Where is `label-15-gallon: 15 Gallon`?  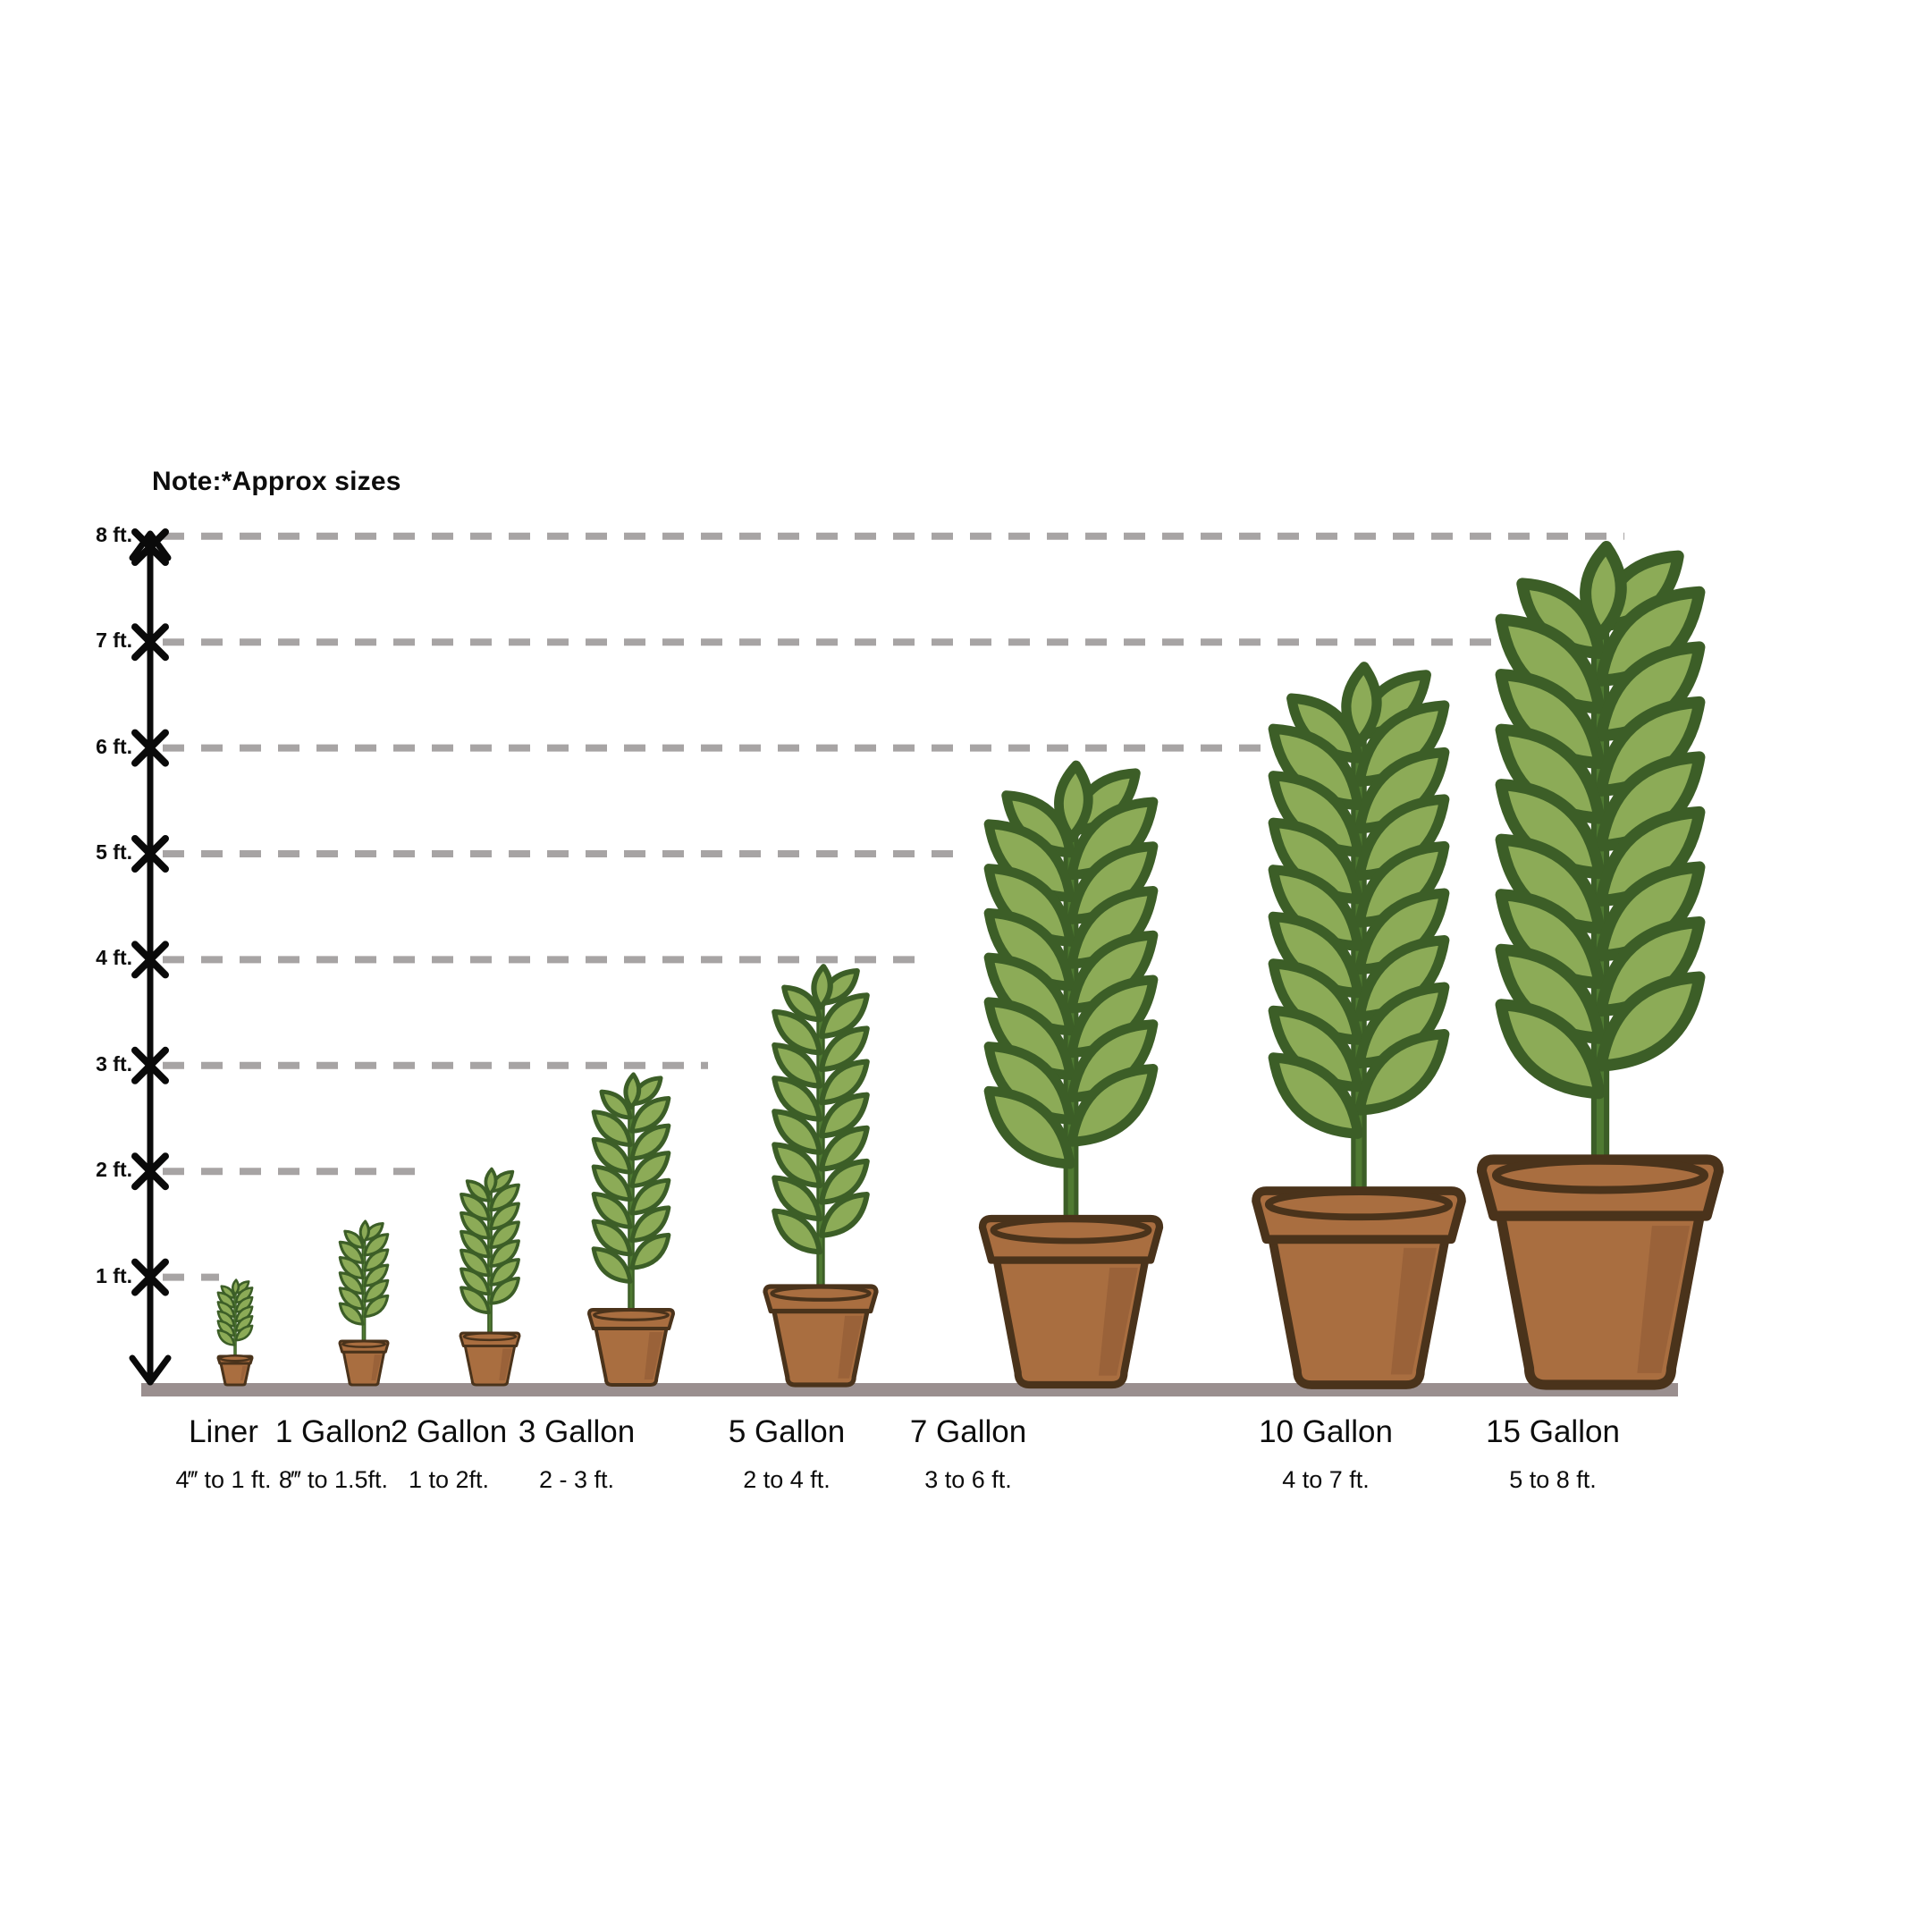 label-15-gallon: 15 Gallon is located at coordinates (1553, 1431).